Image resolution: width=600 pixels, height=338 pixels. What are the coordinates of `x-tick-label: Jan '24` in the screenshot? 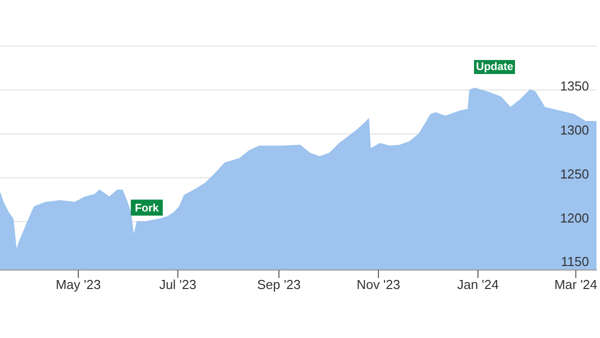 It's located at (478, 284).